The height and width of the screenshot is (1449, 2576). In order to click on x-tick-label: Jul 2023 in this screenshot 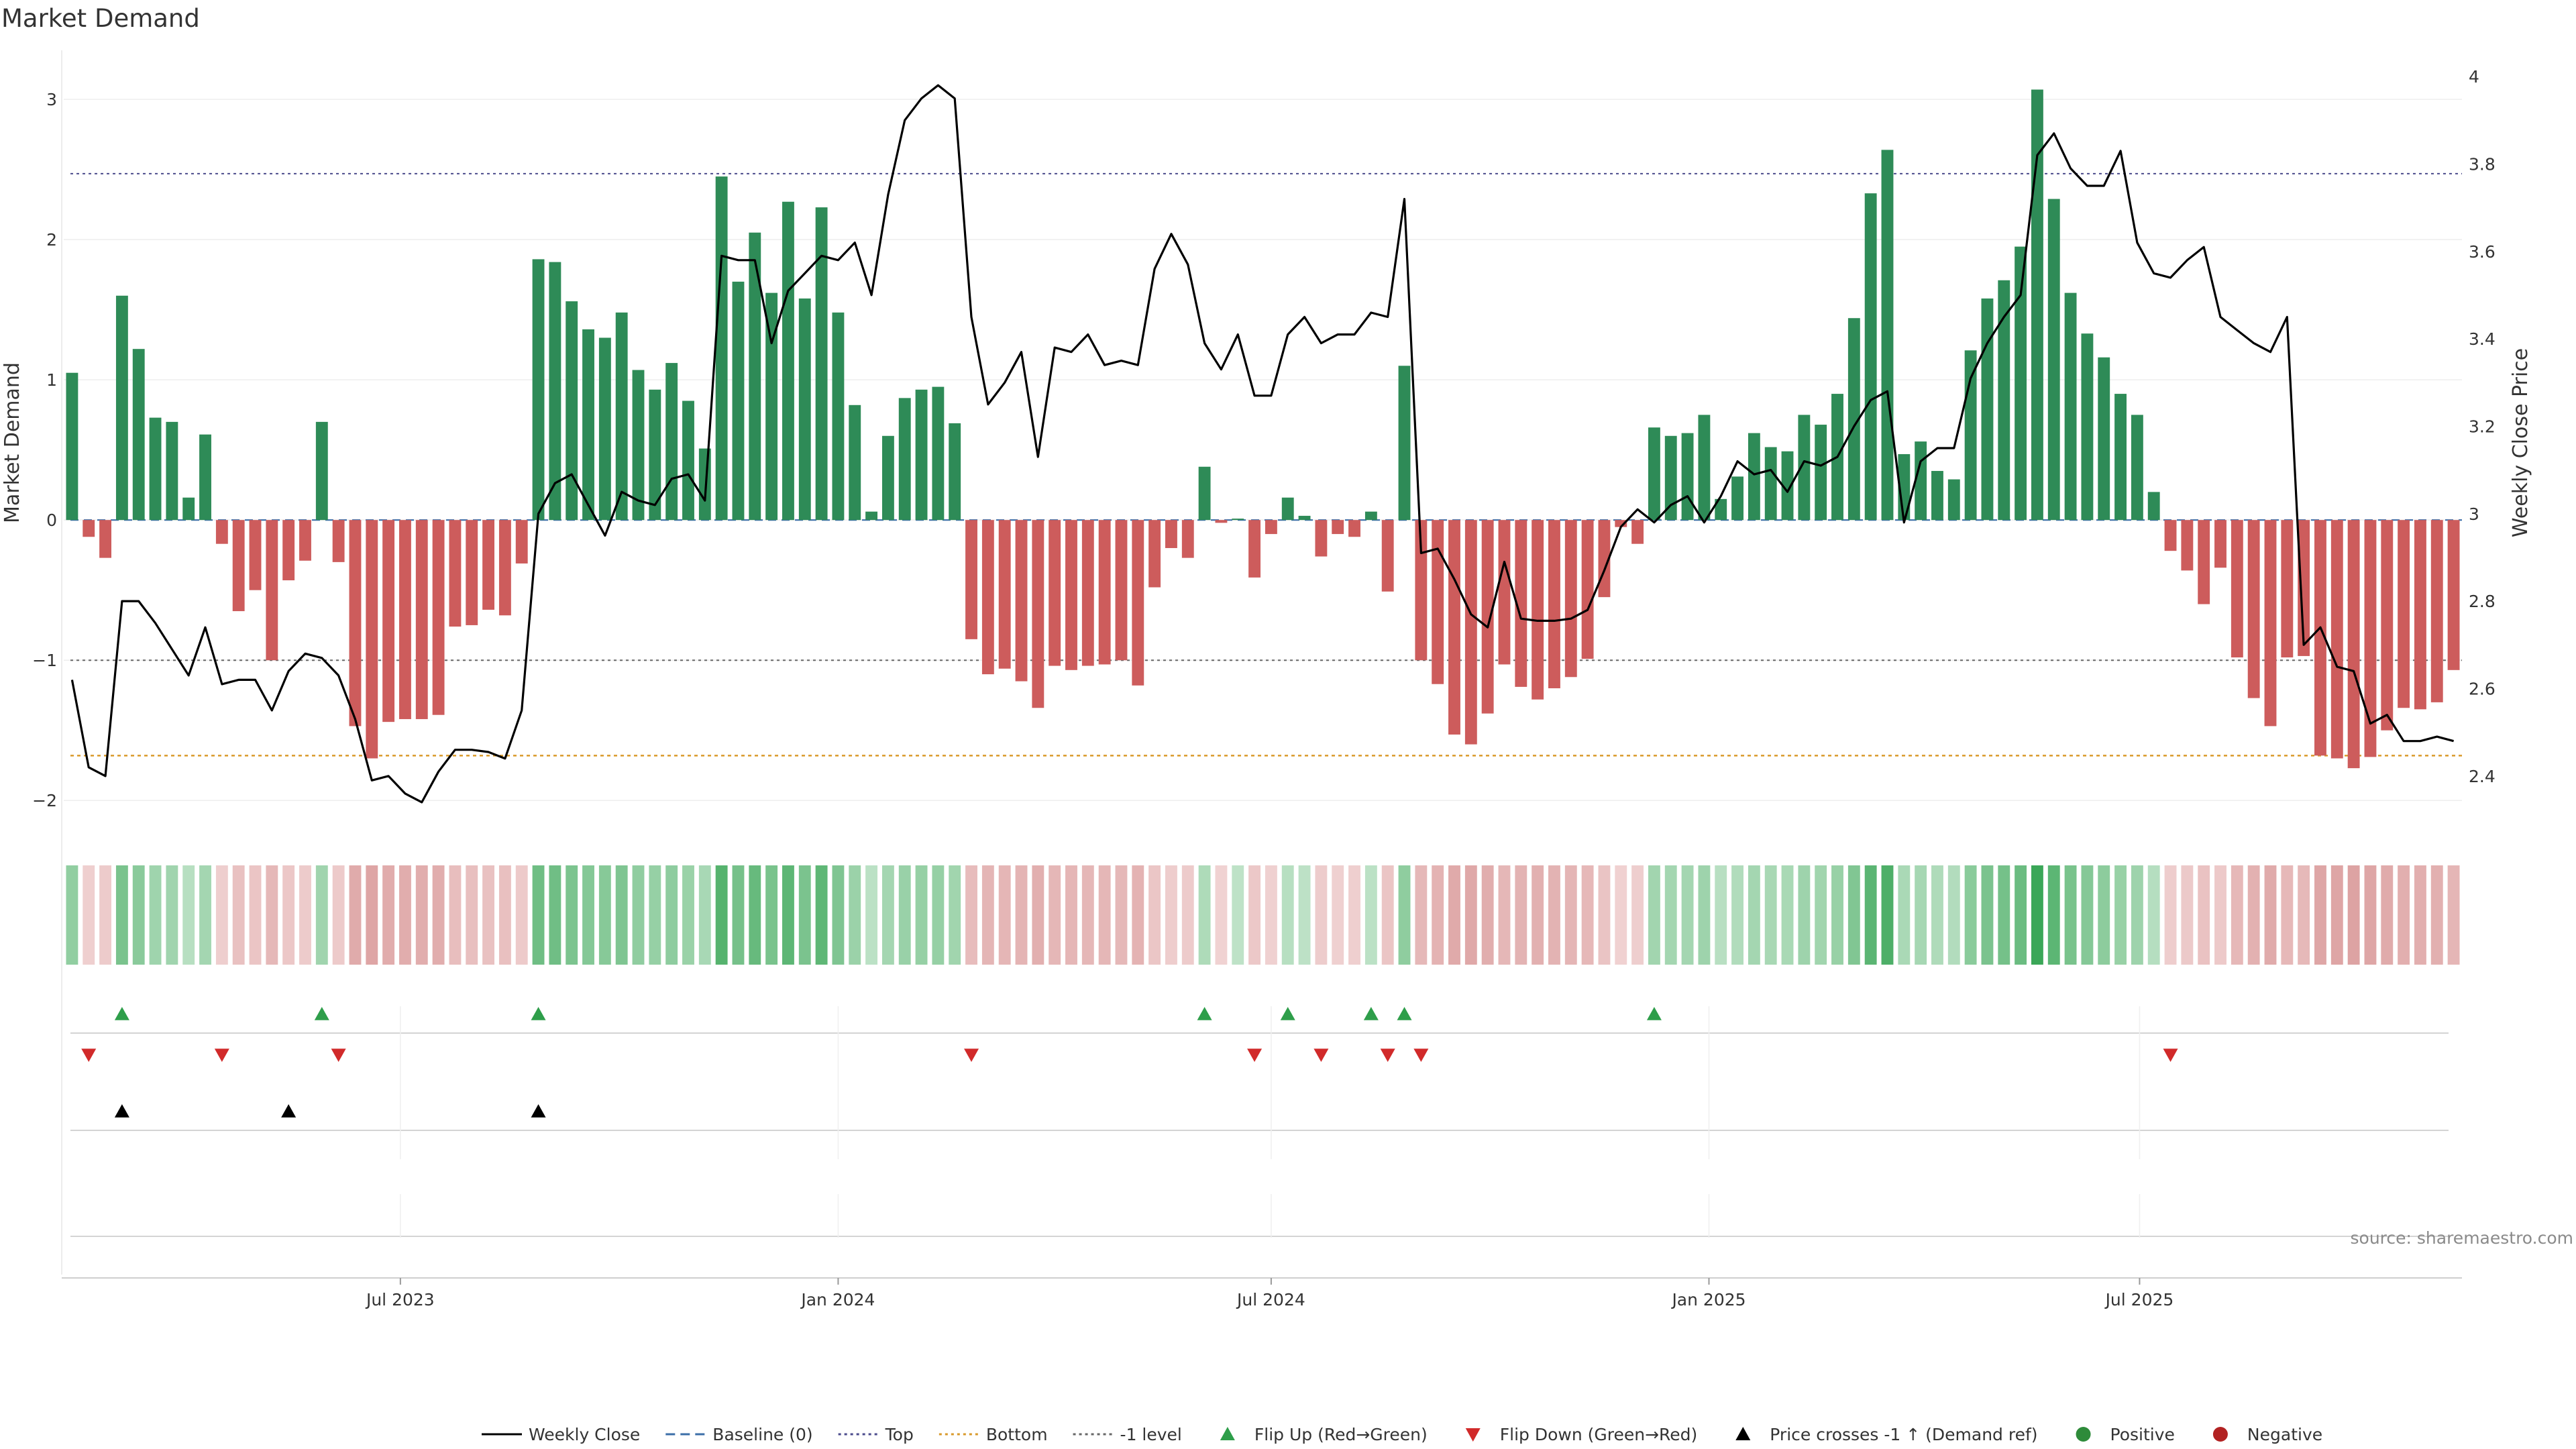, I will do `click(400, 1299)`.